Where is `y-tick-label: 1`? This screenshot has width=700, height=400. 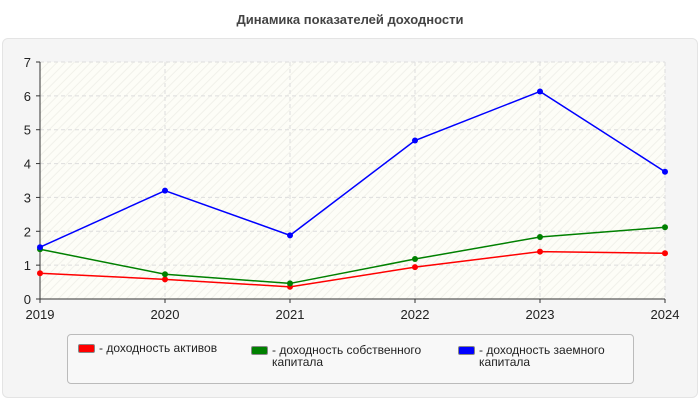 y-tick-label: 1 is located at coordinates (27, 265).